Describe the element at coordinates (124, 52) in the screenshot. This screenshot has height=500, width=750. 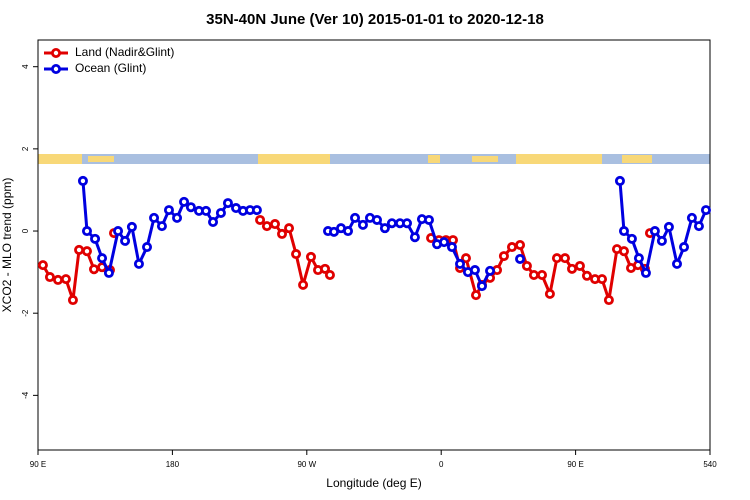
I see `legend-label: Land (Nadir&Glint)` at that location.